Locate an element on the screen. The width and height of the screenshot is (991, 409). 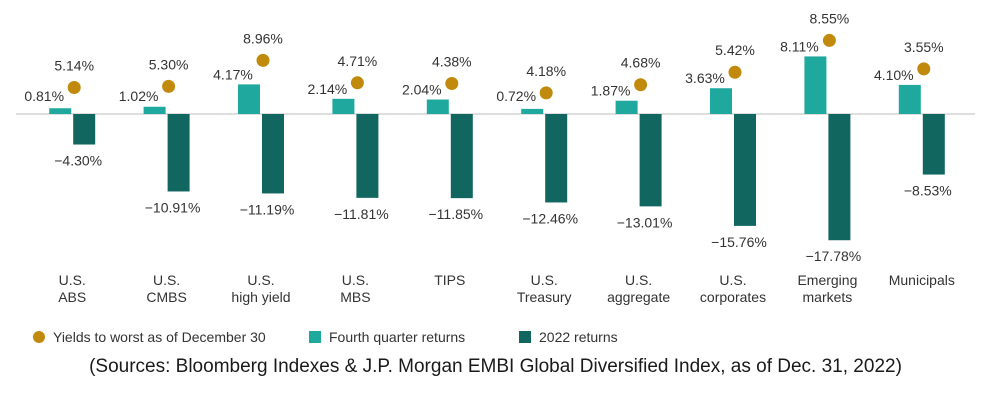
category-label: U.S. aggregate is located at coordinates (638, 288).